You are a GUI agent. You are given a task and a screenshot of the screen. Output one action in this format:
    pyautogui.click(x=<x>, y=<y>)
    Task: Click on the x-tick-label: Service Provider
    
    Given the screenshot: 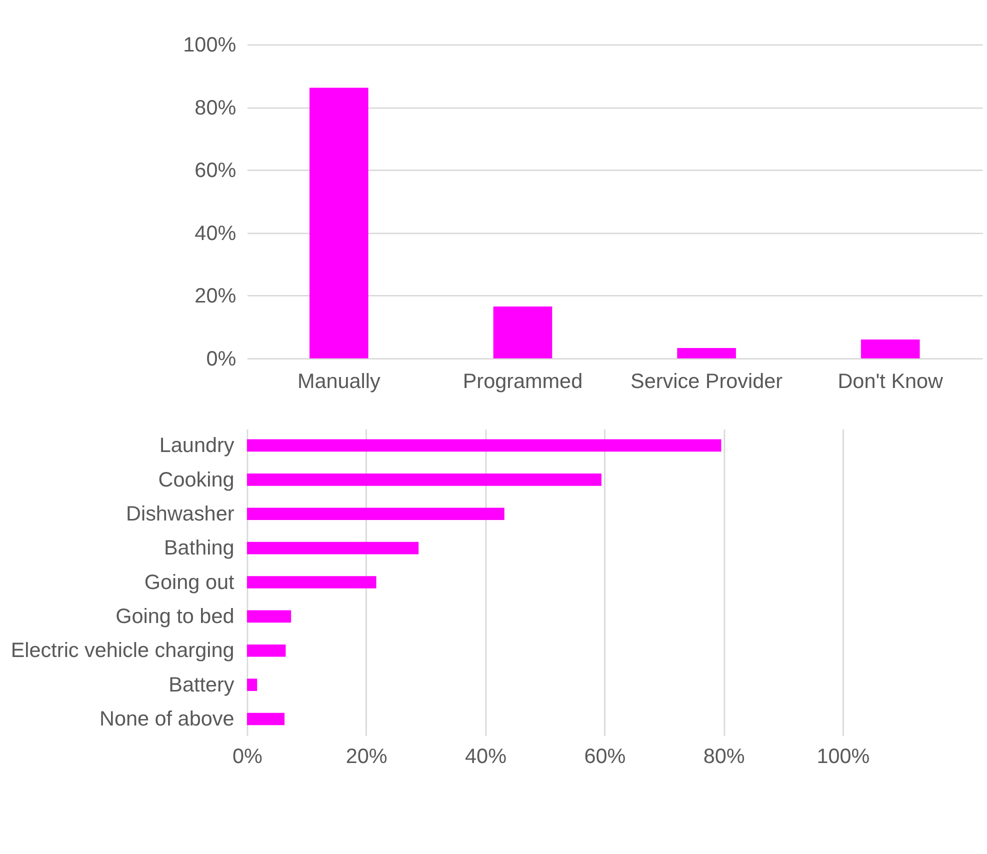 What is the action you would take?
    pyautogui.click(x=706, y=382)
    